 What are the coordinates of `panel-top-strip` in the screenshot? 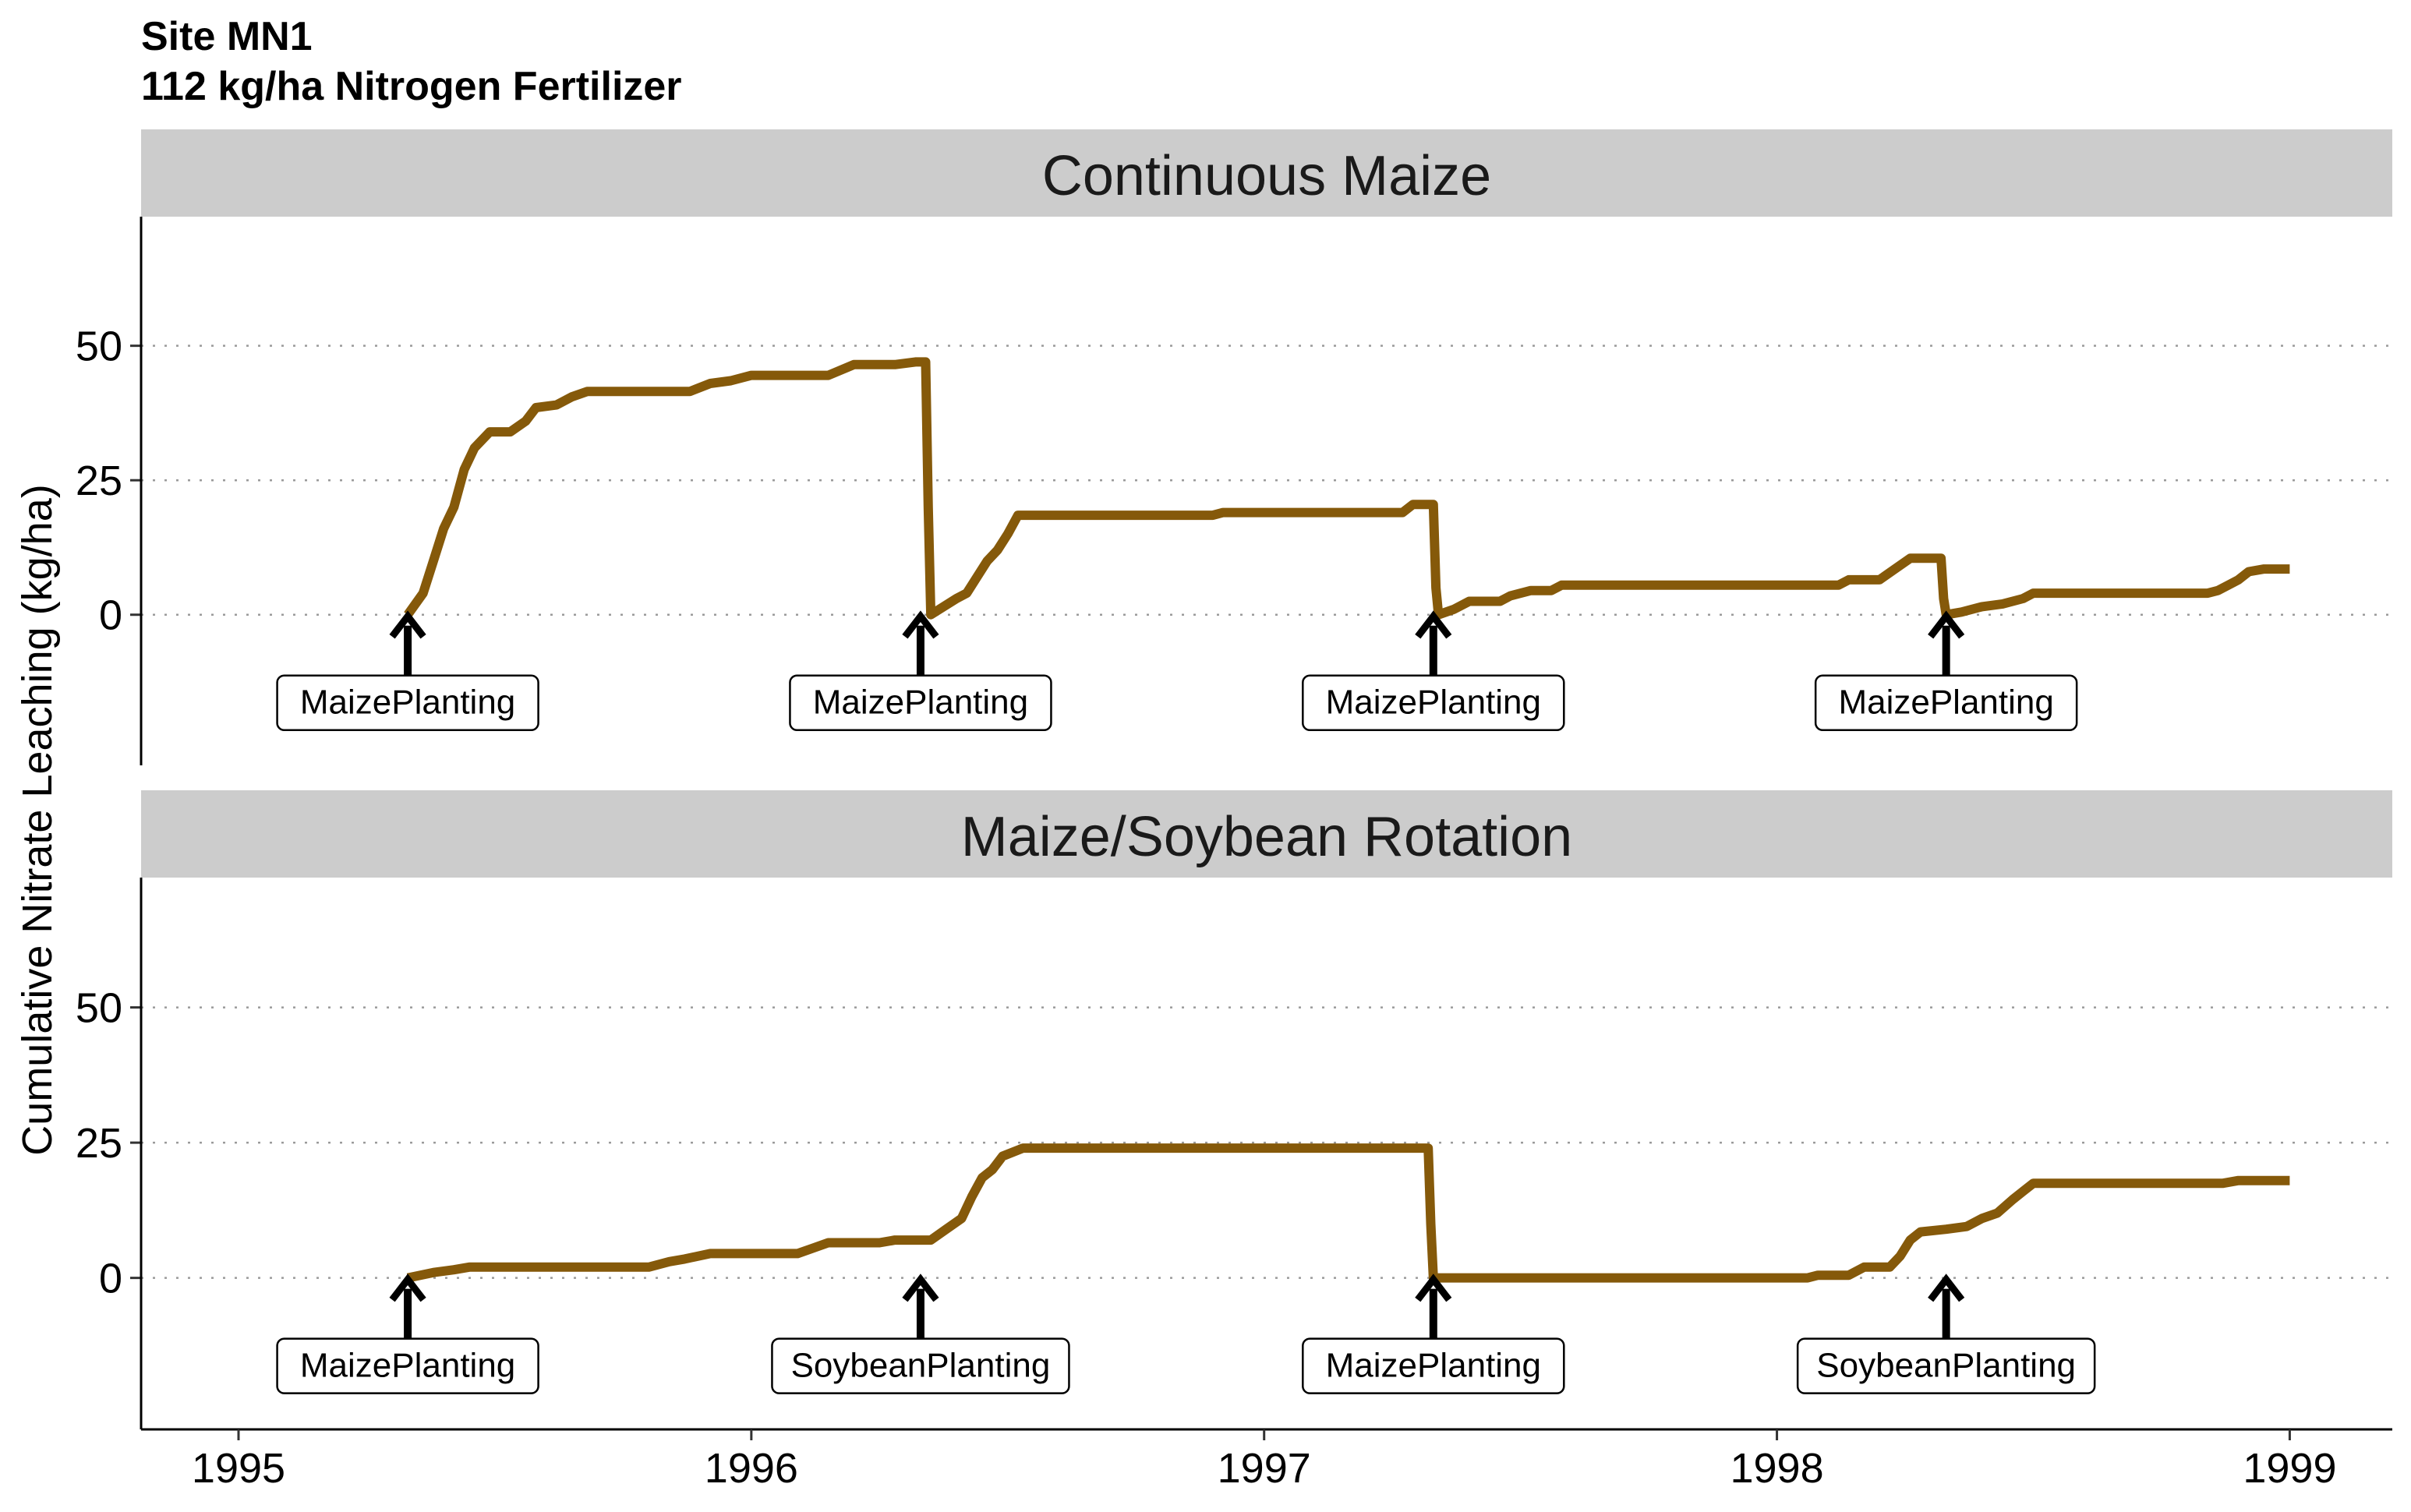 It's located at (1267, 173).